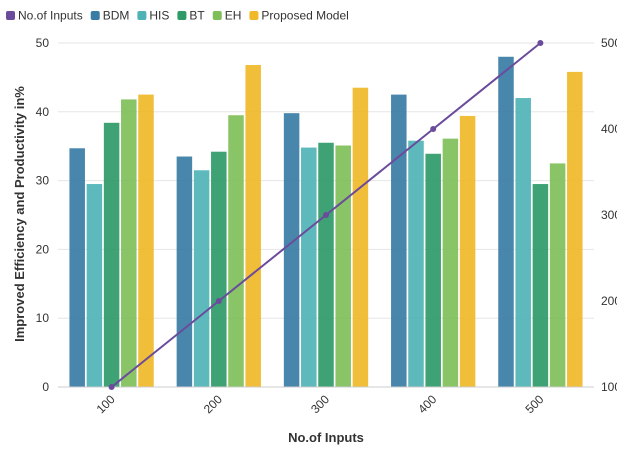 The width and height of the screenshot is (617, 461). Describe the element at coordinates (43, 249) in the screenshot. I see `y-tick-label: 20` at that location.